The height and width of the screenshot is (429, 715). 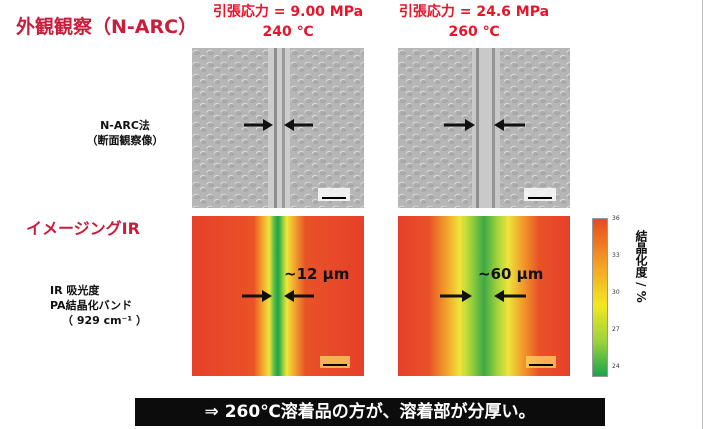 I want to click on condition-right-temp: 260 ℃, so click(x=474, y=32).